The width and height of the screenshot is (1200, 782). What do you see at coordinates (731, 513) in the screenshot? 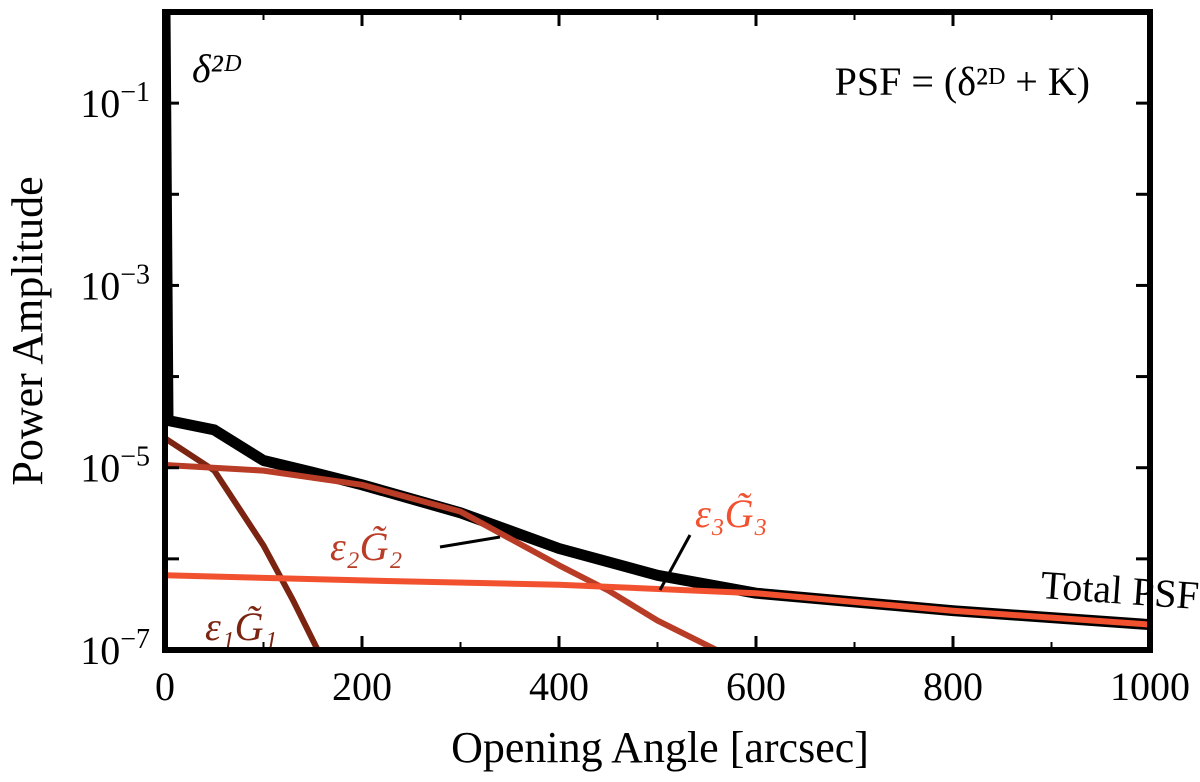
I see `series-label: ε₃G̃₃` at bounding box center [731, 513].